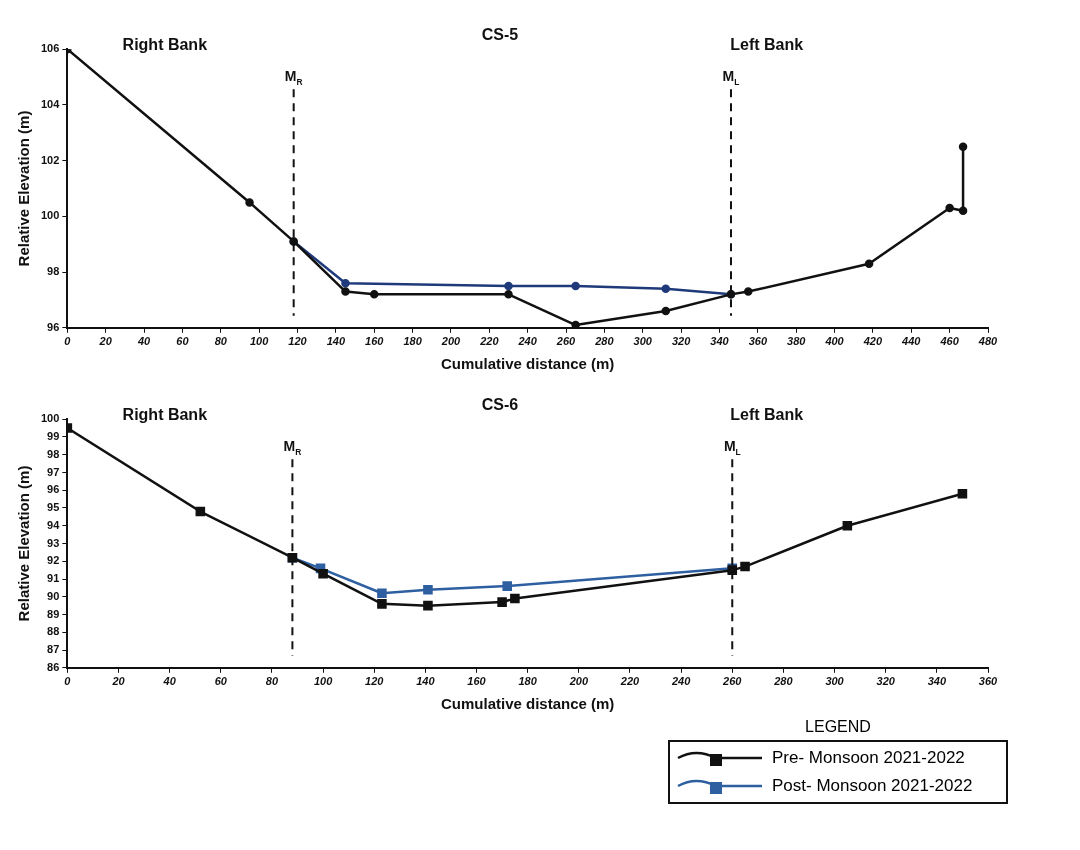 The height and width of the screenshot is (850, 1080). What do you see at coordinates (911, 341) in the screenshot?
I see `x-tick-label: 440` at bounding box center [911, 341].